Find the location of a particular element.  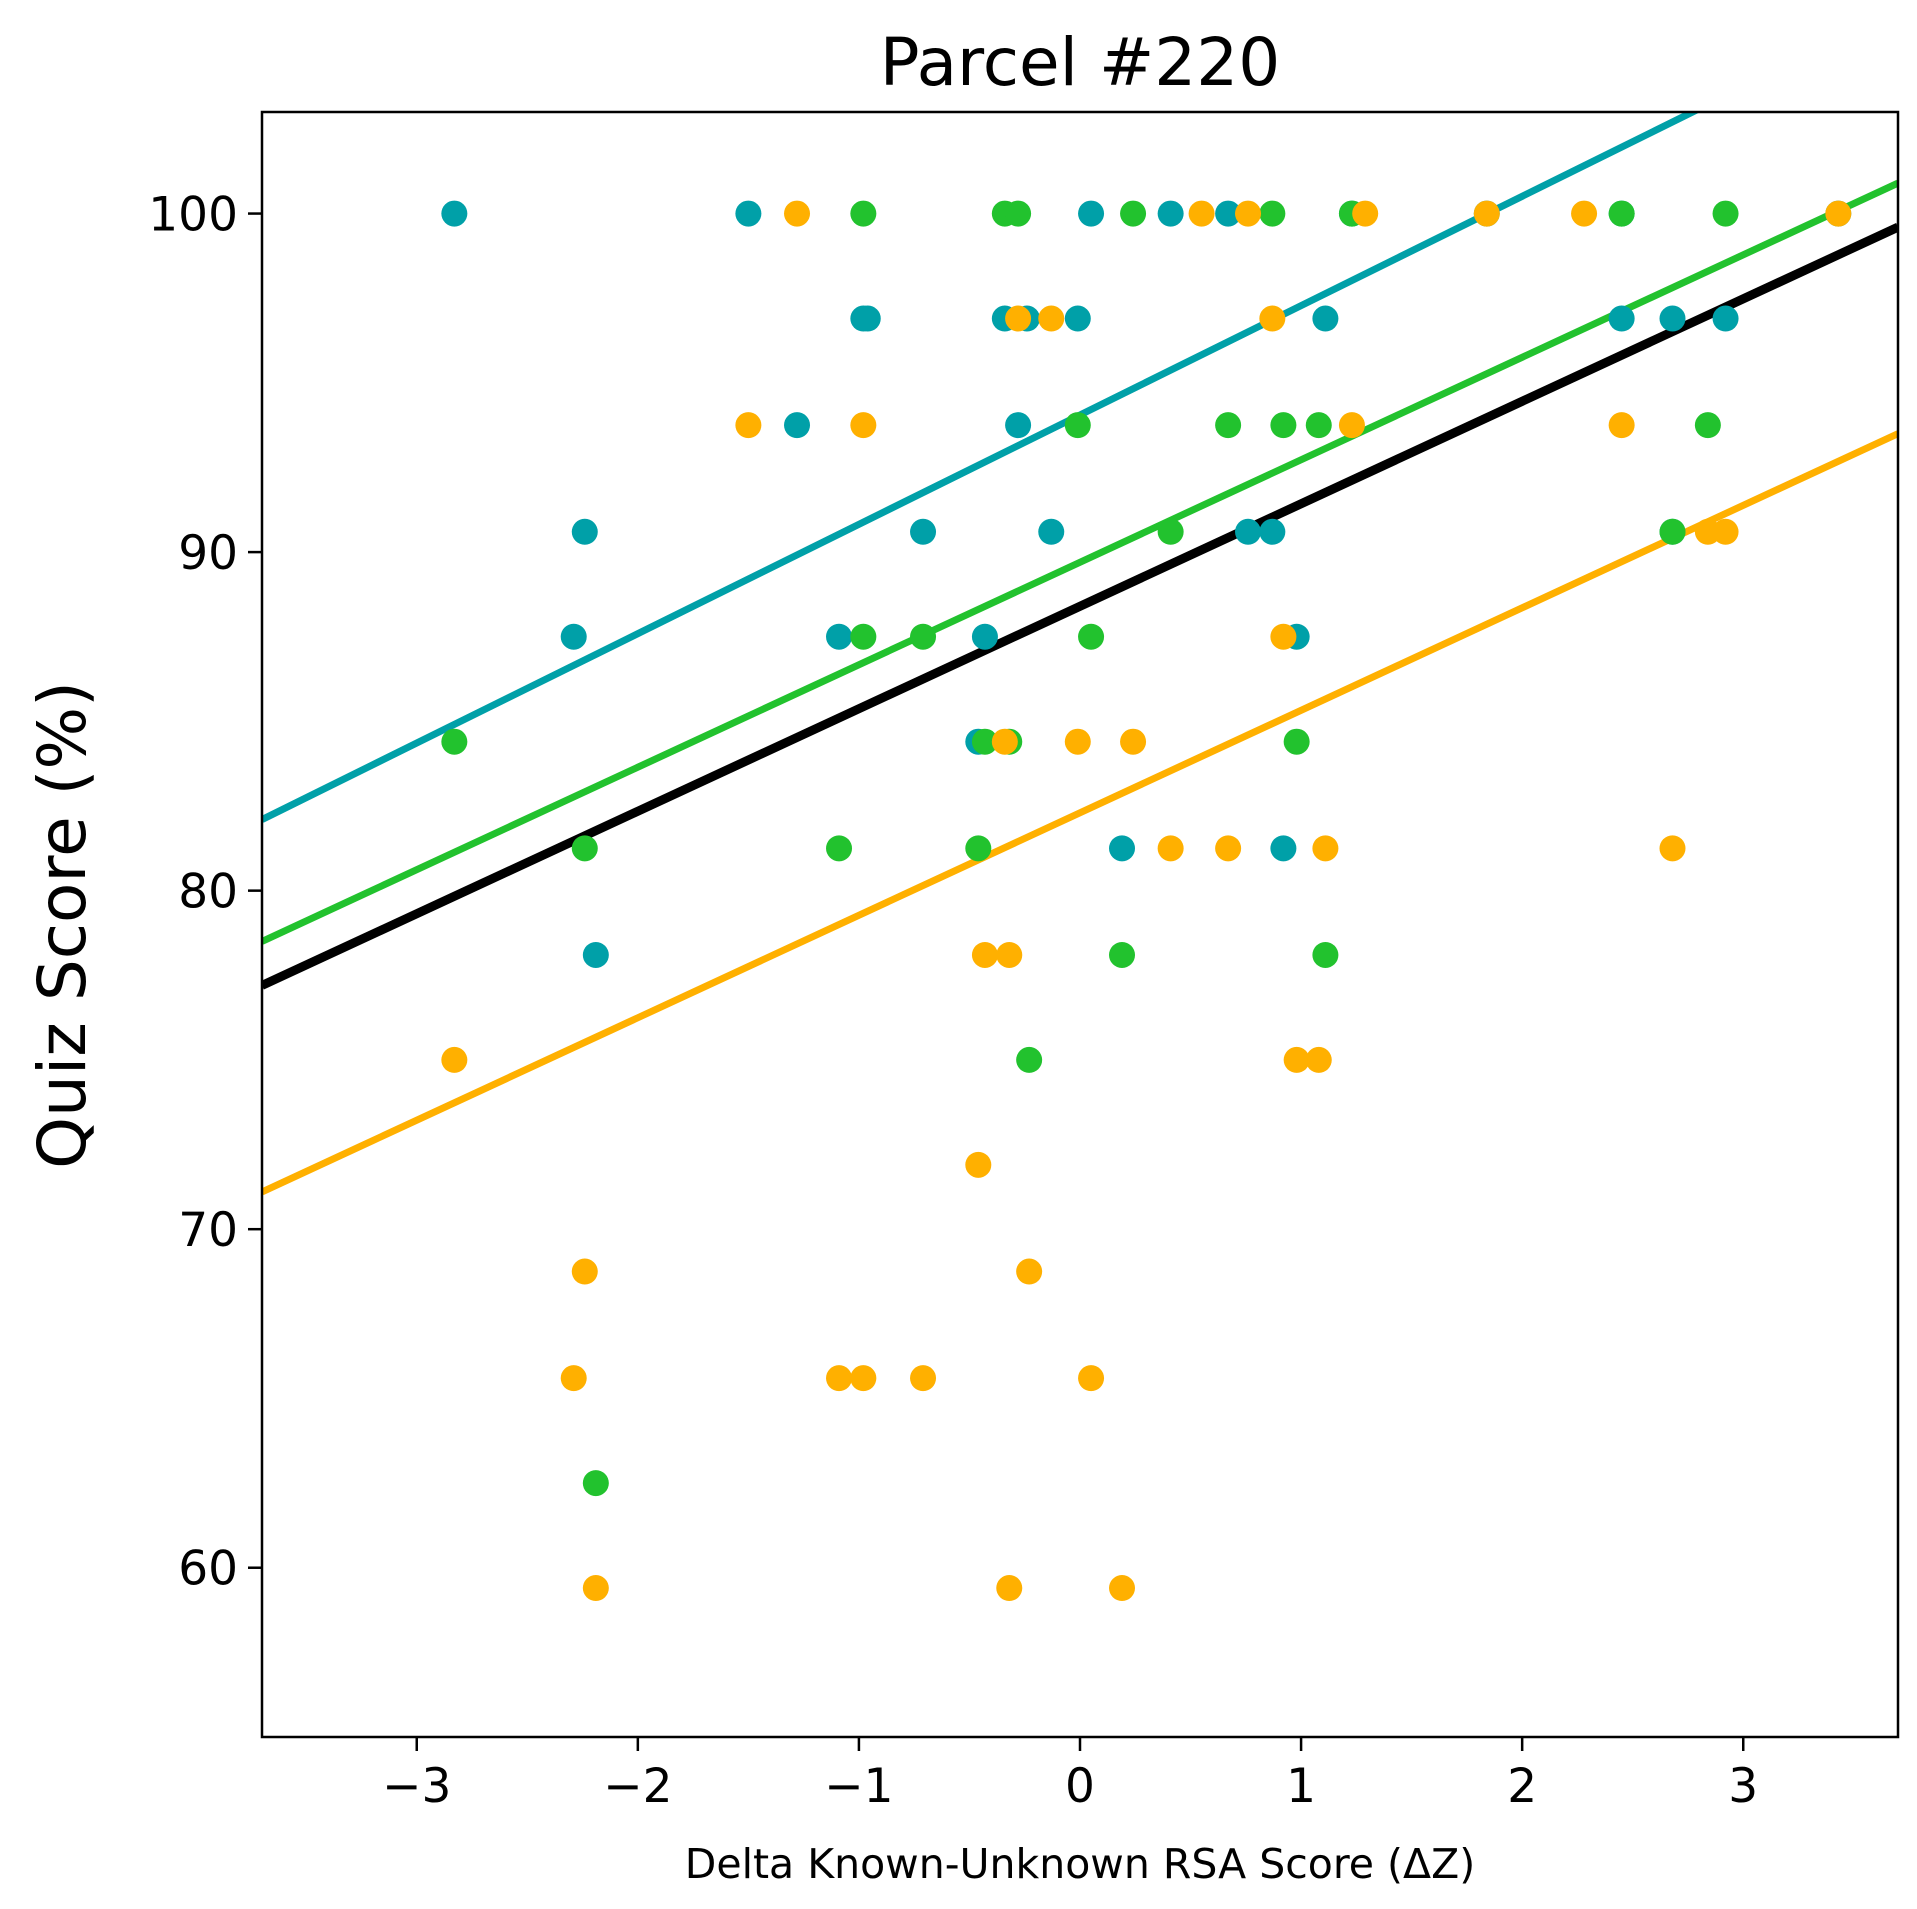

y-axis: 60 70 80 90 100 is located at coordinates (205, 892).